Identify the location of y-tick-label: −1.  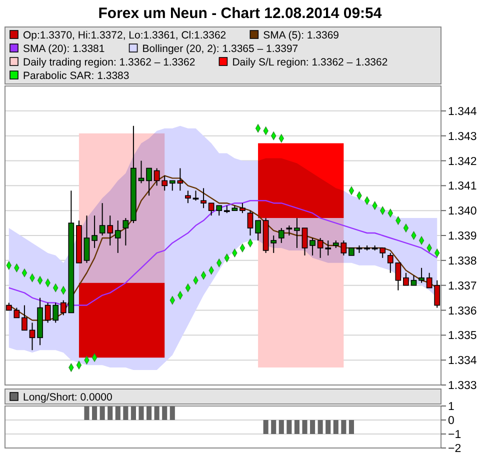
(455, 435).